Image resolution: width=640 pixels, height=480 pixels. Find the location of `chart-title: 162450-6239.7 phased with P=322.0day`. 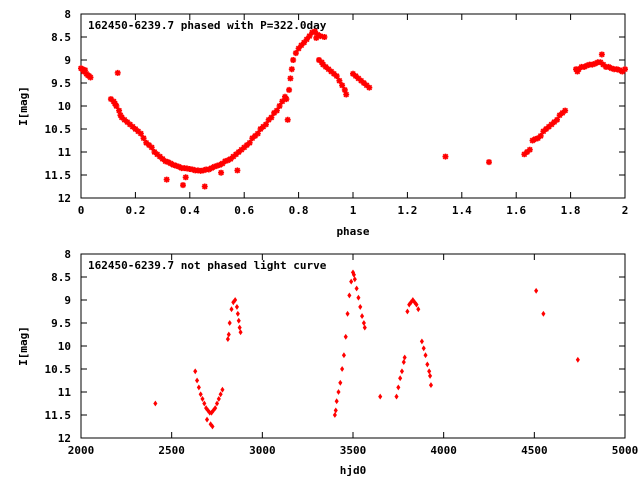

chart-title: 162450-6239.7 phased with P=322.0day is located at coordinates (207, 25).